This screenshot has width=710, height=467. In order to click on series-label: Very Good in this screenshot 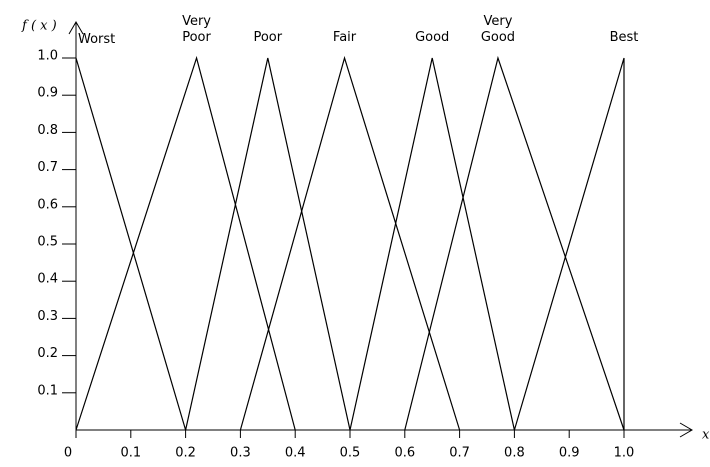, I will do `click(498, 29)`.